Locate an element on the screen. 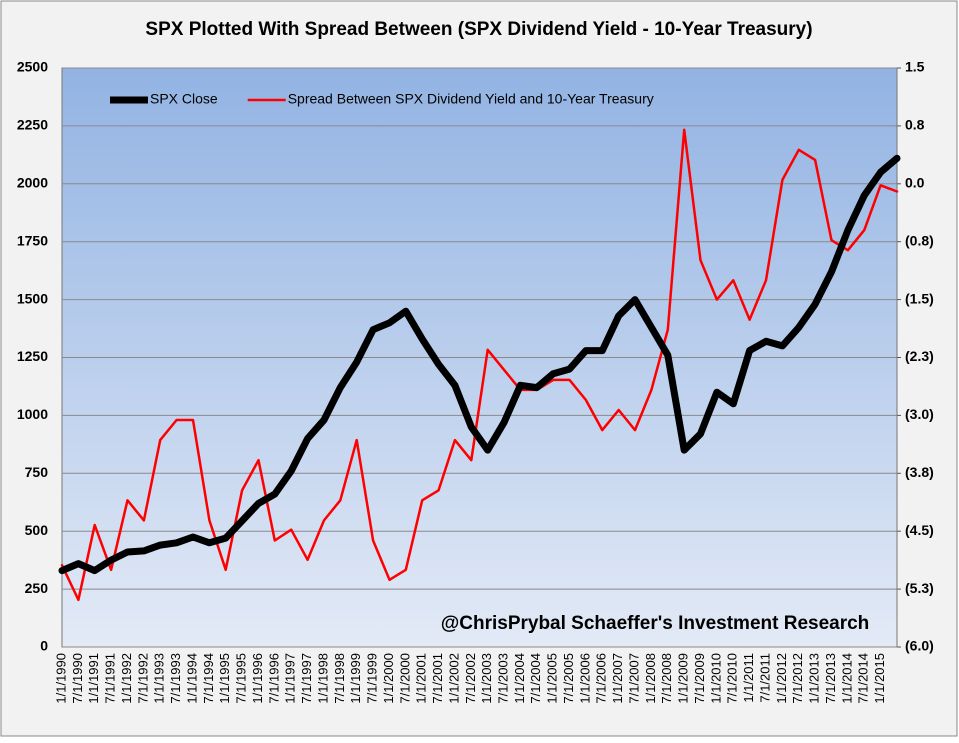 The height and width of the screenshot is (743, 959). x-tick-label: 7/1/2002 is located at coordinates (470, 678).